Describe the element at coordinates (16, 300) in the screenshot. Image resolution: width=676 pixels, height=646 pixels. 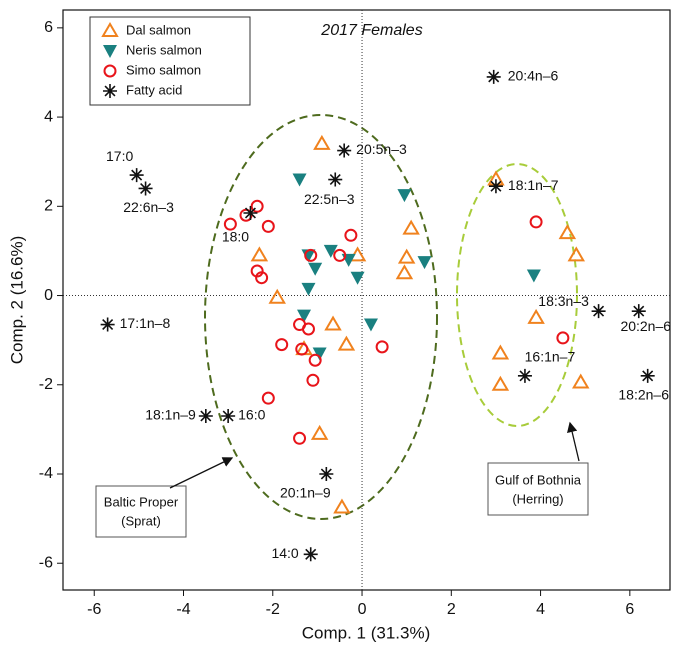
I see `y-axis-label: Comp. 2 (16.6%)` at that location.